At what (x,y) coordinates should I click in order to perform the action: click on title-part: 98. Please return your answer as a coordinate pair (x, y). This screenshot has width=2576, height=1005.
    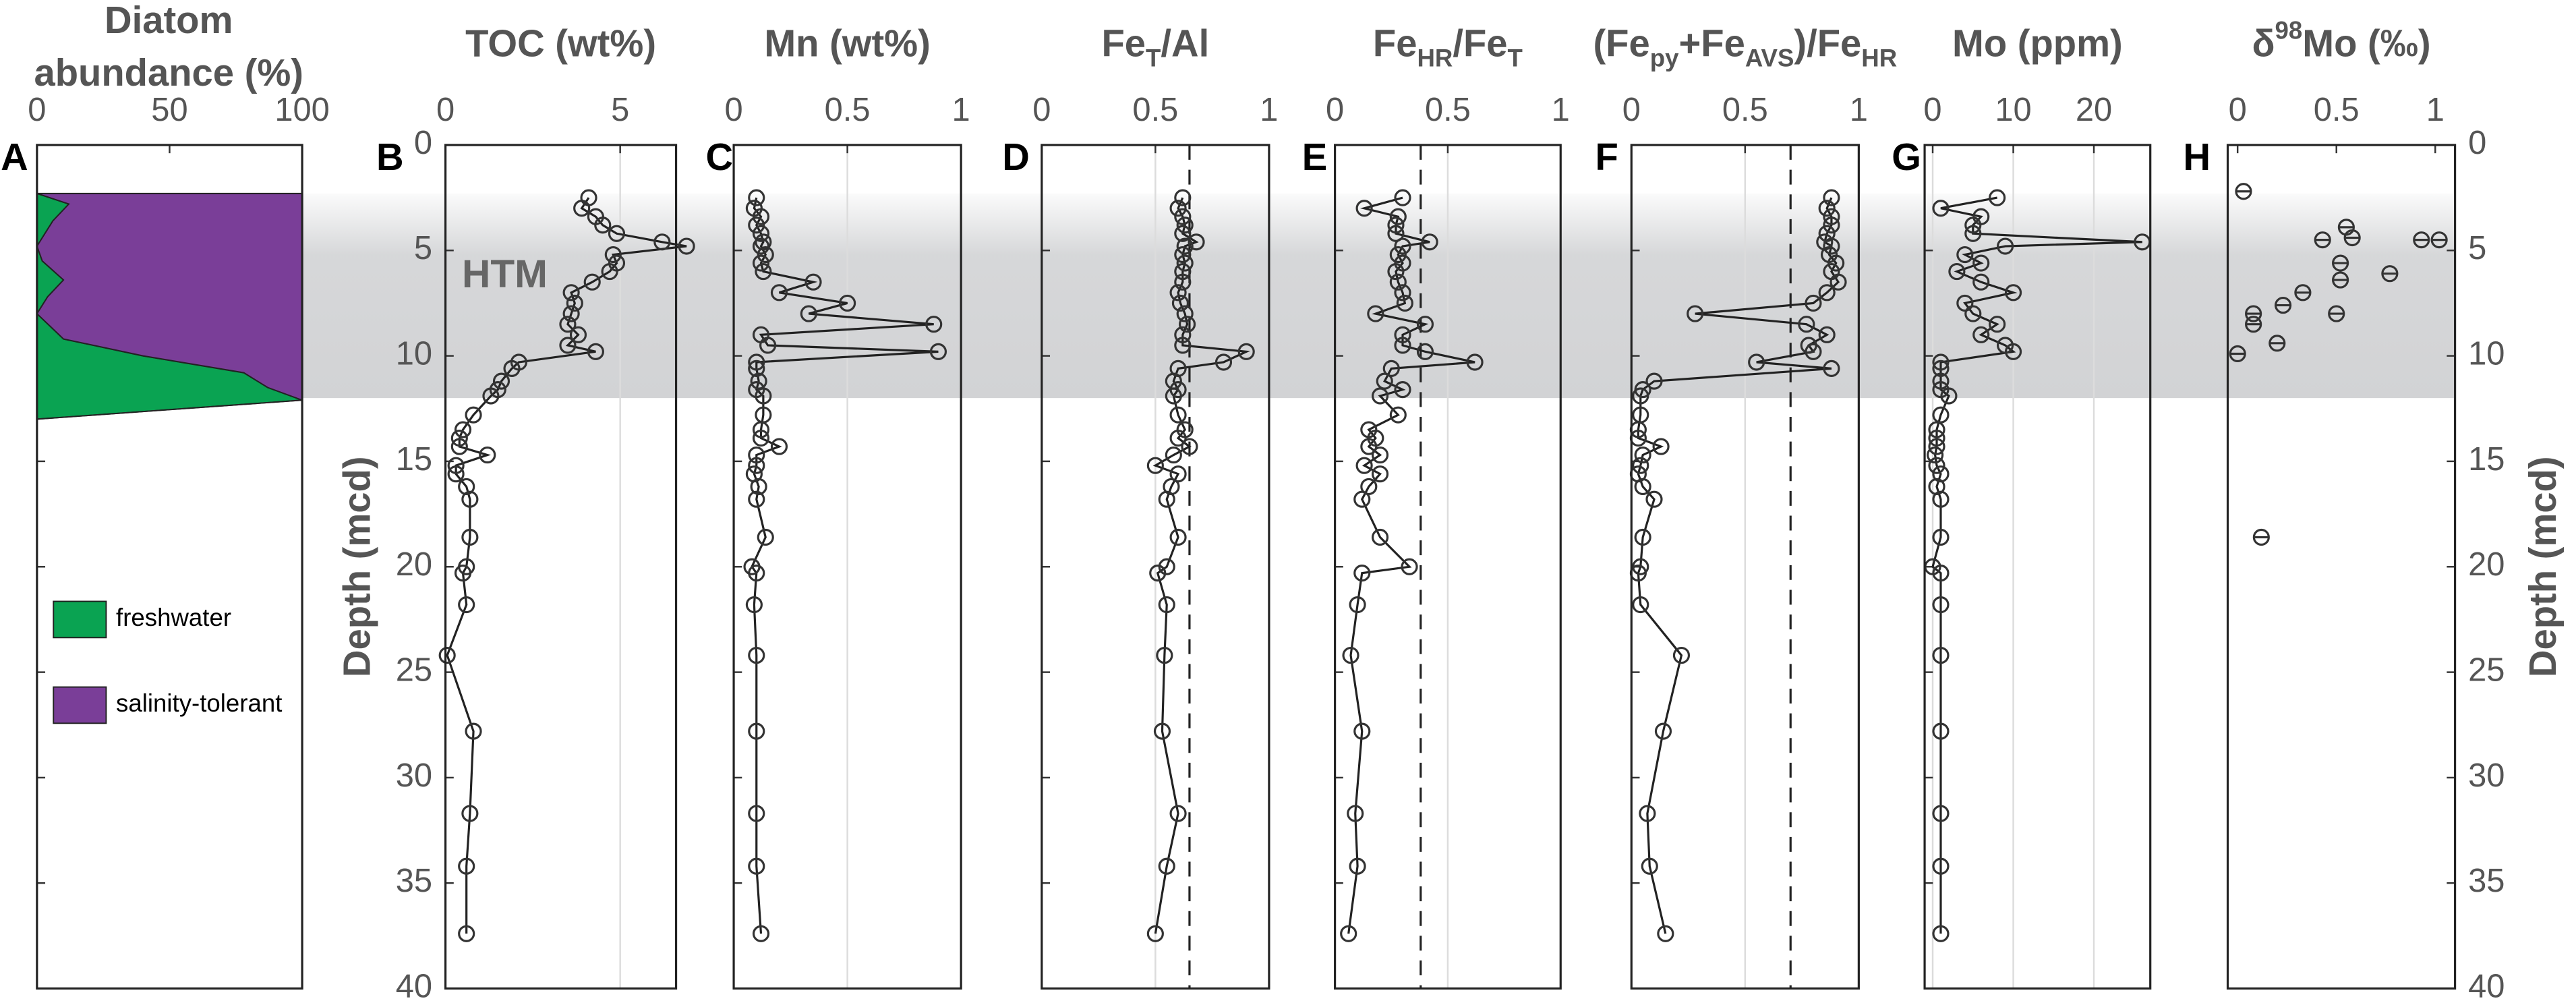
    Looking at the image, I should click on (2289, 31).